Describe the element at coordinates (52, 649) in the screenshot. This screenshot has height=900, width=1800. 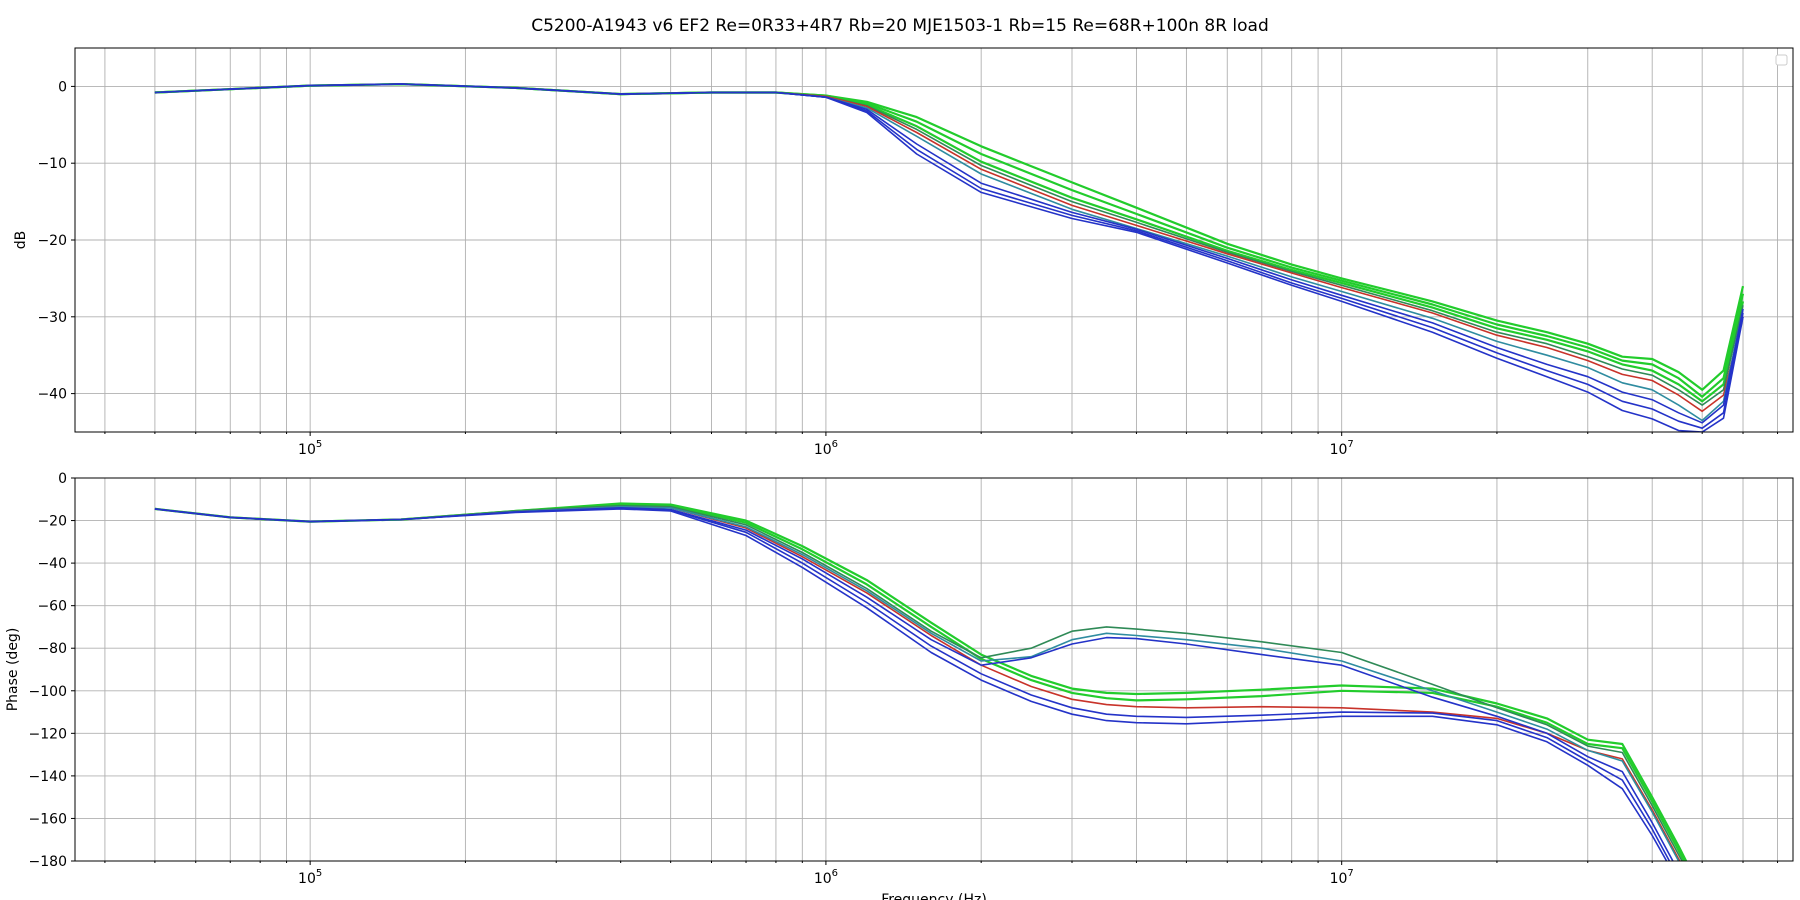
I see `y-tick-label: −80` at that location.